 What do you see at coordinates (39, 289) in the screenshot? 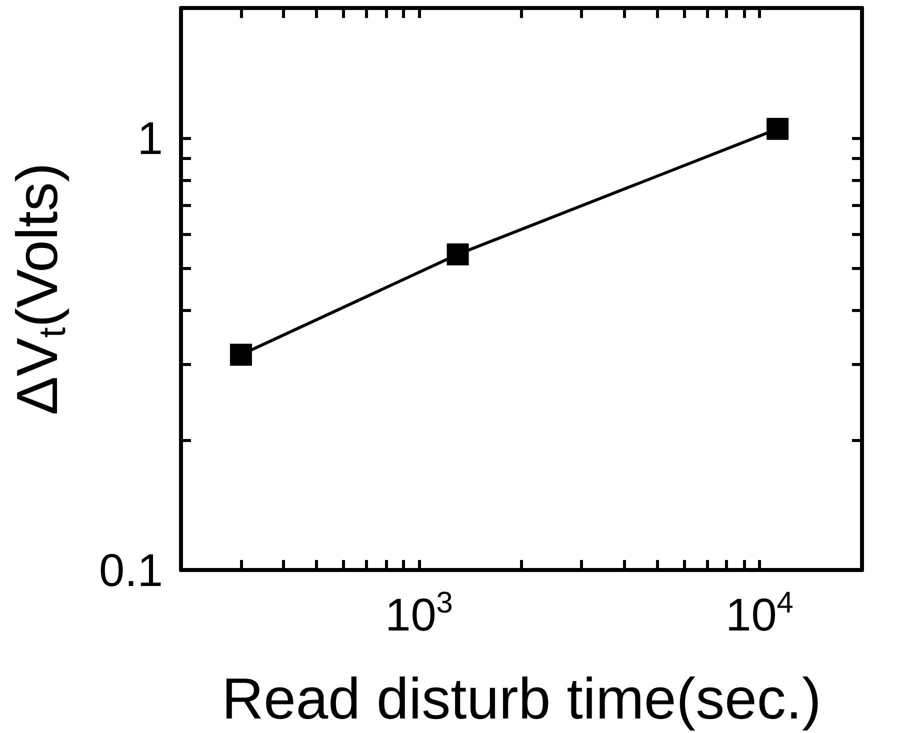
I see `y-axis-title: ΔVt(Volts)` at bounding box center [39, 289].